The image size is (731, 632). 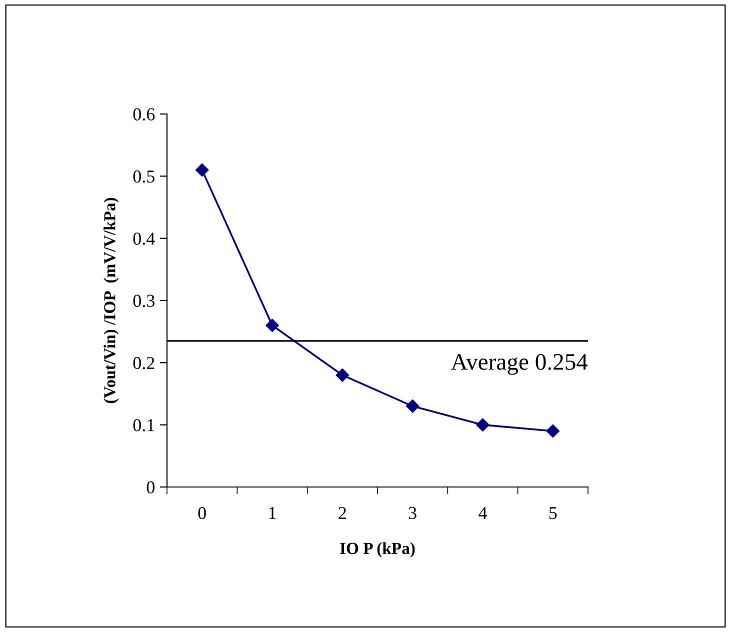 What do you see at coordinates (143, 301) in the screenshot?
I see `y-tick-label: 0.3` at bounding box center [143, 301].